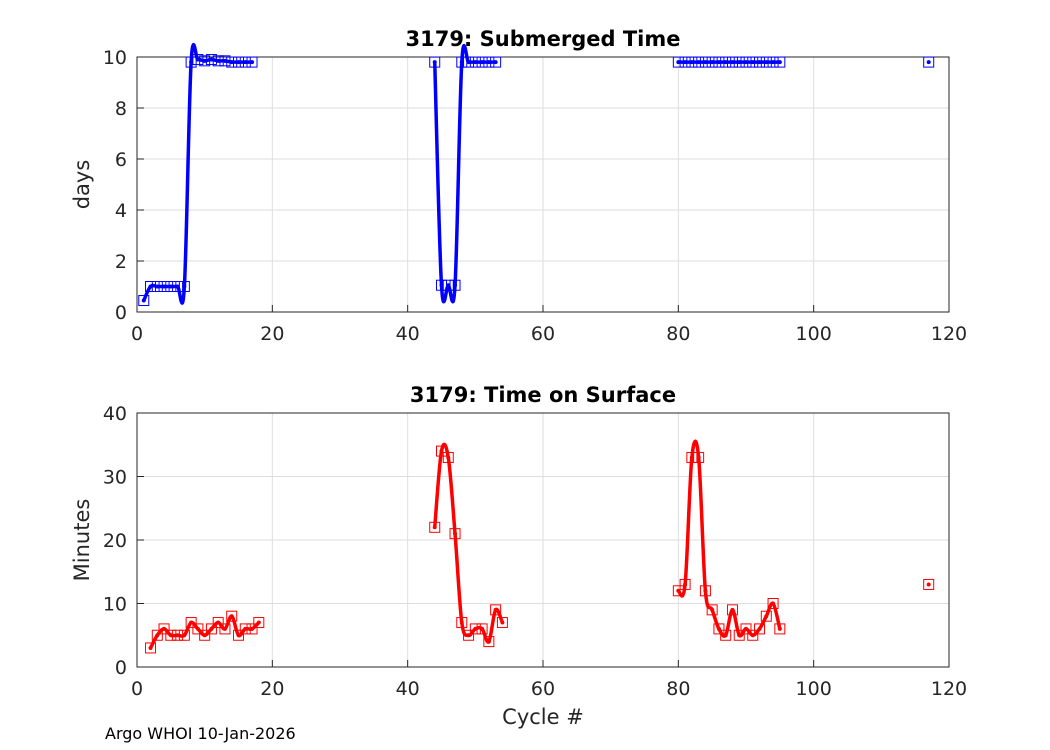  What do you see at coordinates (121, 160) in the screenshot?
I see `y-tick-label: 6` at bounding box center [121, 160].